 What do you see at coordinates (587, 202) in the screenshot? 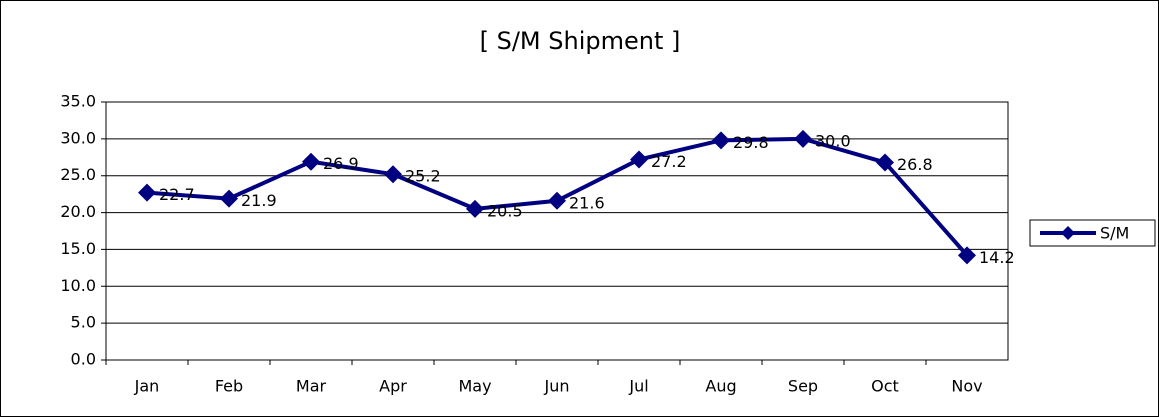
I see `data-label: 21.6` at bounding box center [587, 202].